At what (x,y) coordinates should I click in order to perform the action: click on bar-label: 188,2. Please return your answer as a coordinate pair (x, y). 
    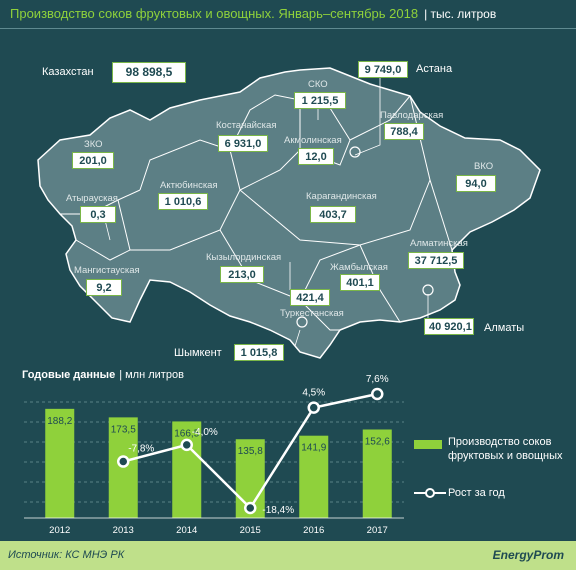
    Looking at the image, I should click on (59, 421).